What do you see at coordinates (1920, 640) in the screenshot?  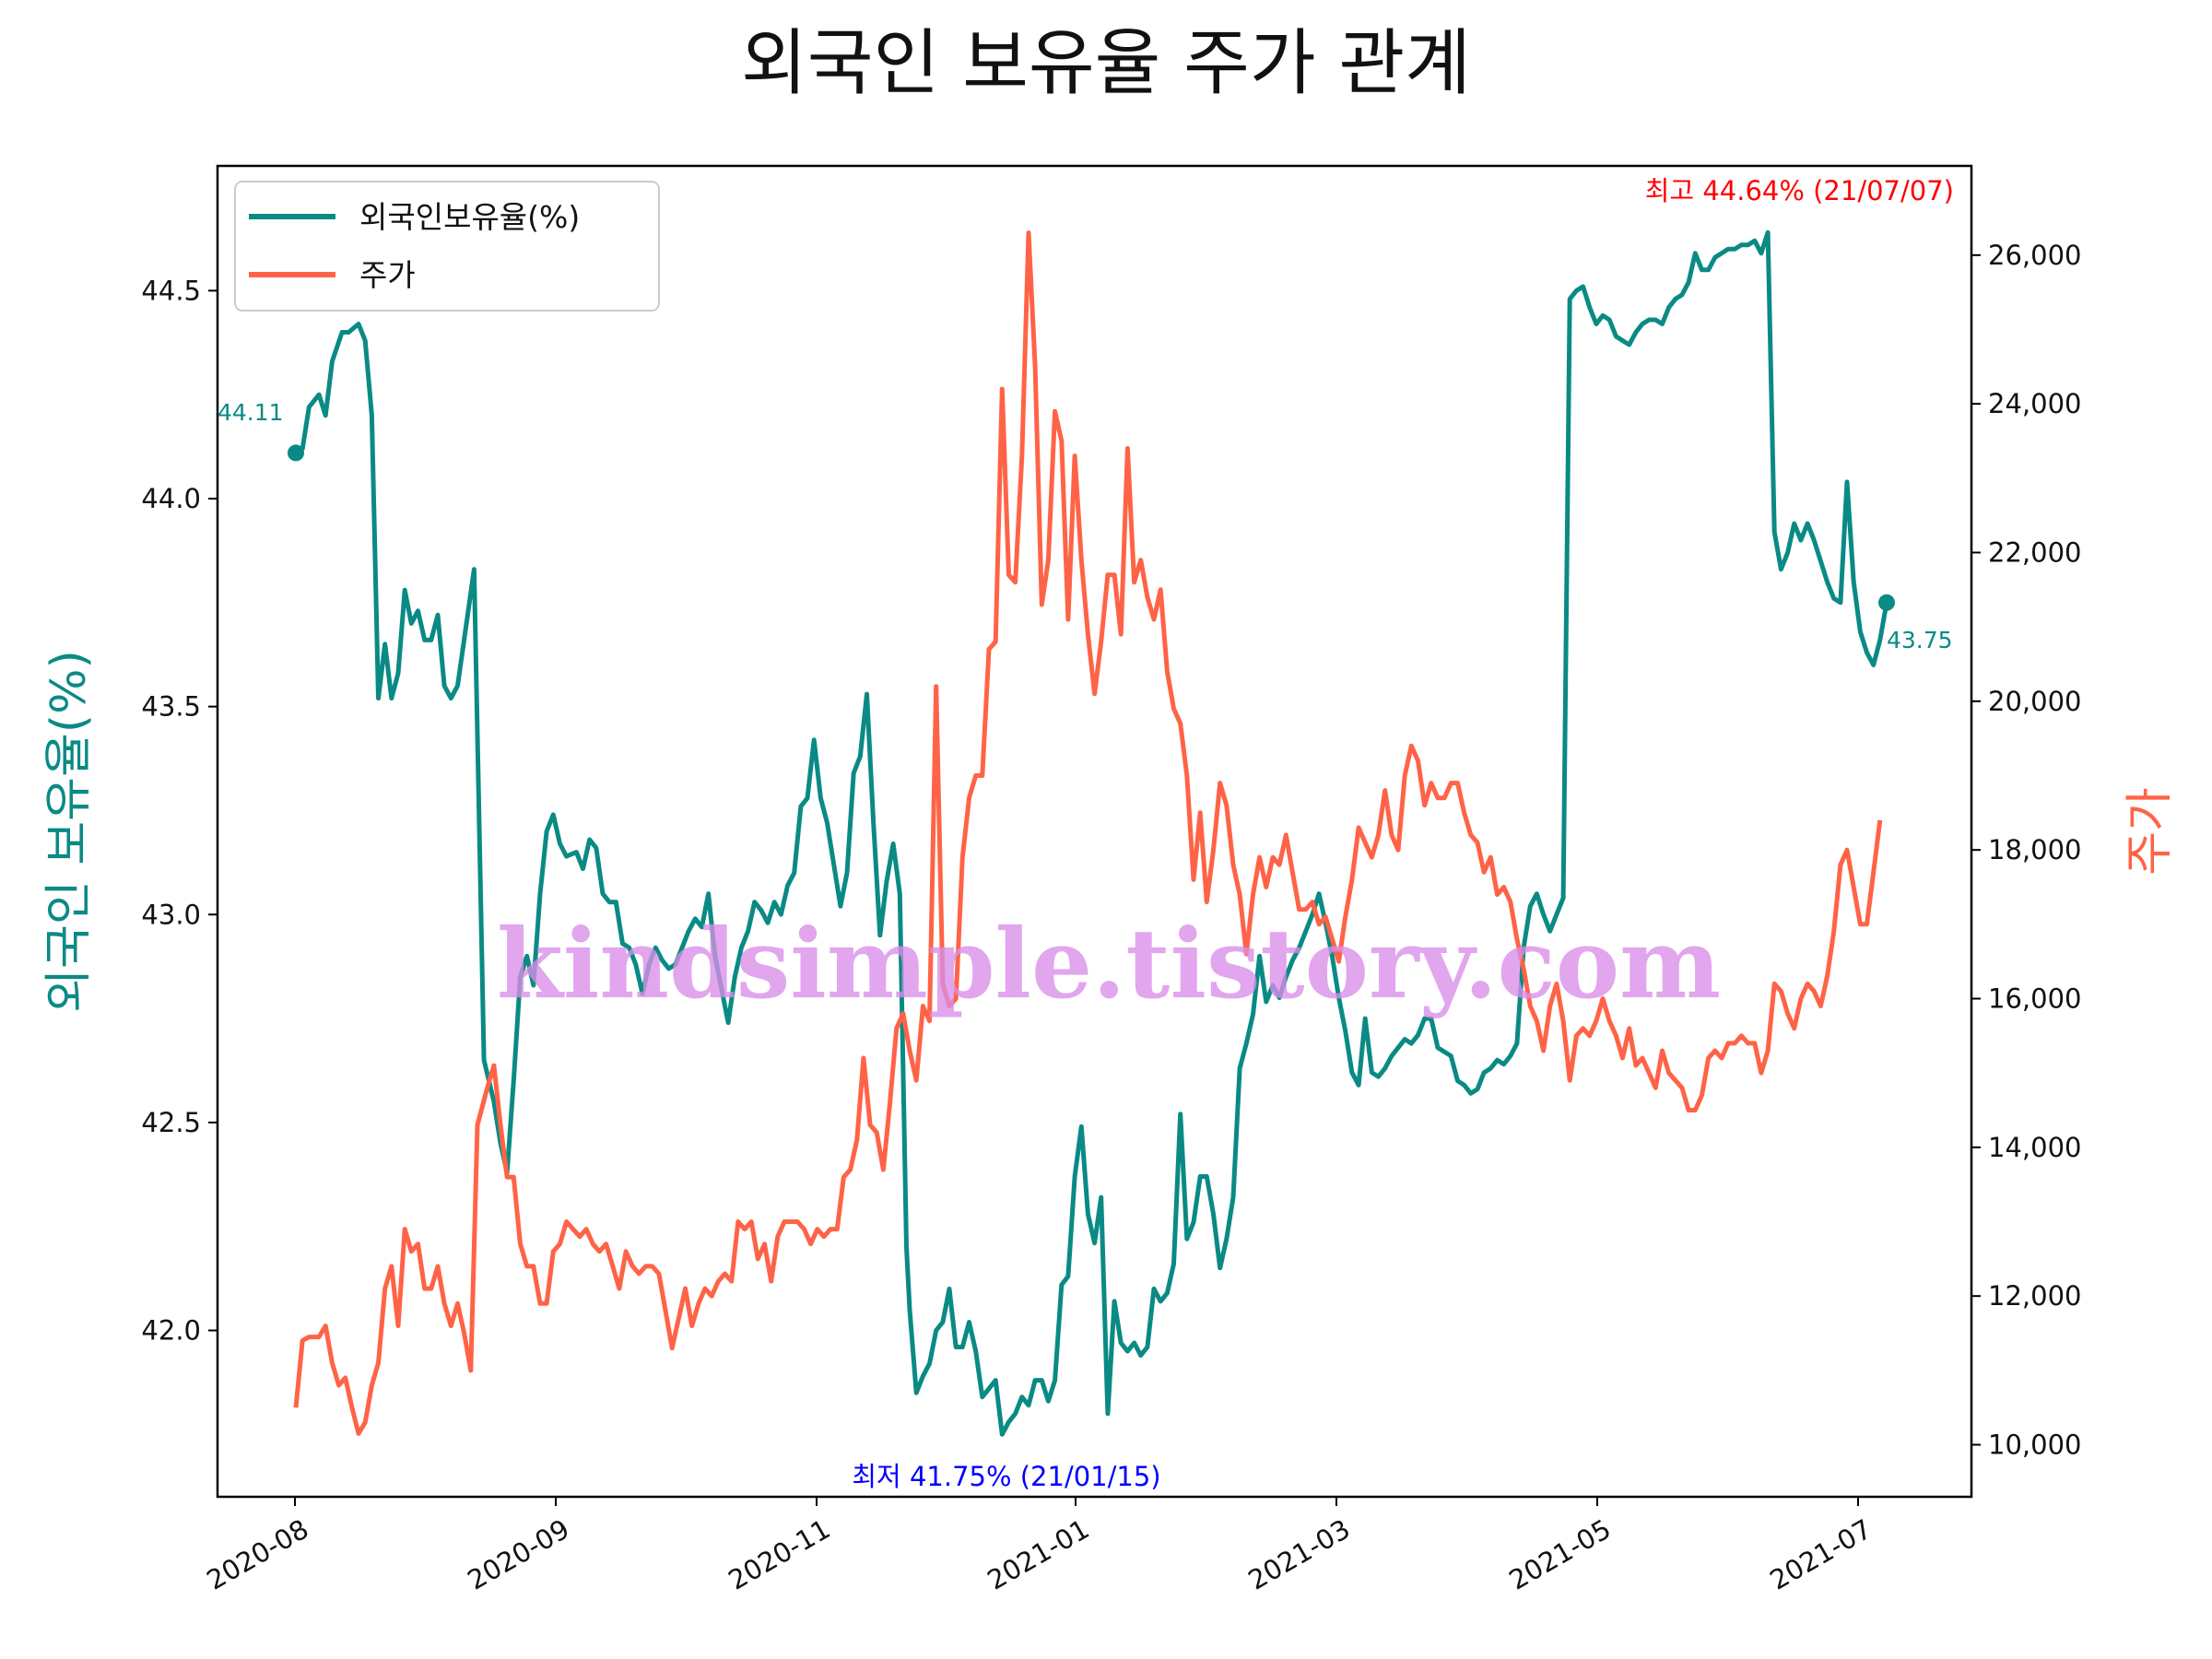 I see `end-value-label: 43.75` at bounding box center [1920, 640].